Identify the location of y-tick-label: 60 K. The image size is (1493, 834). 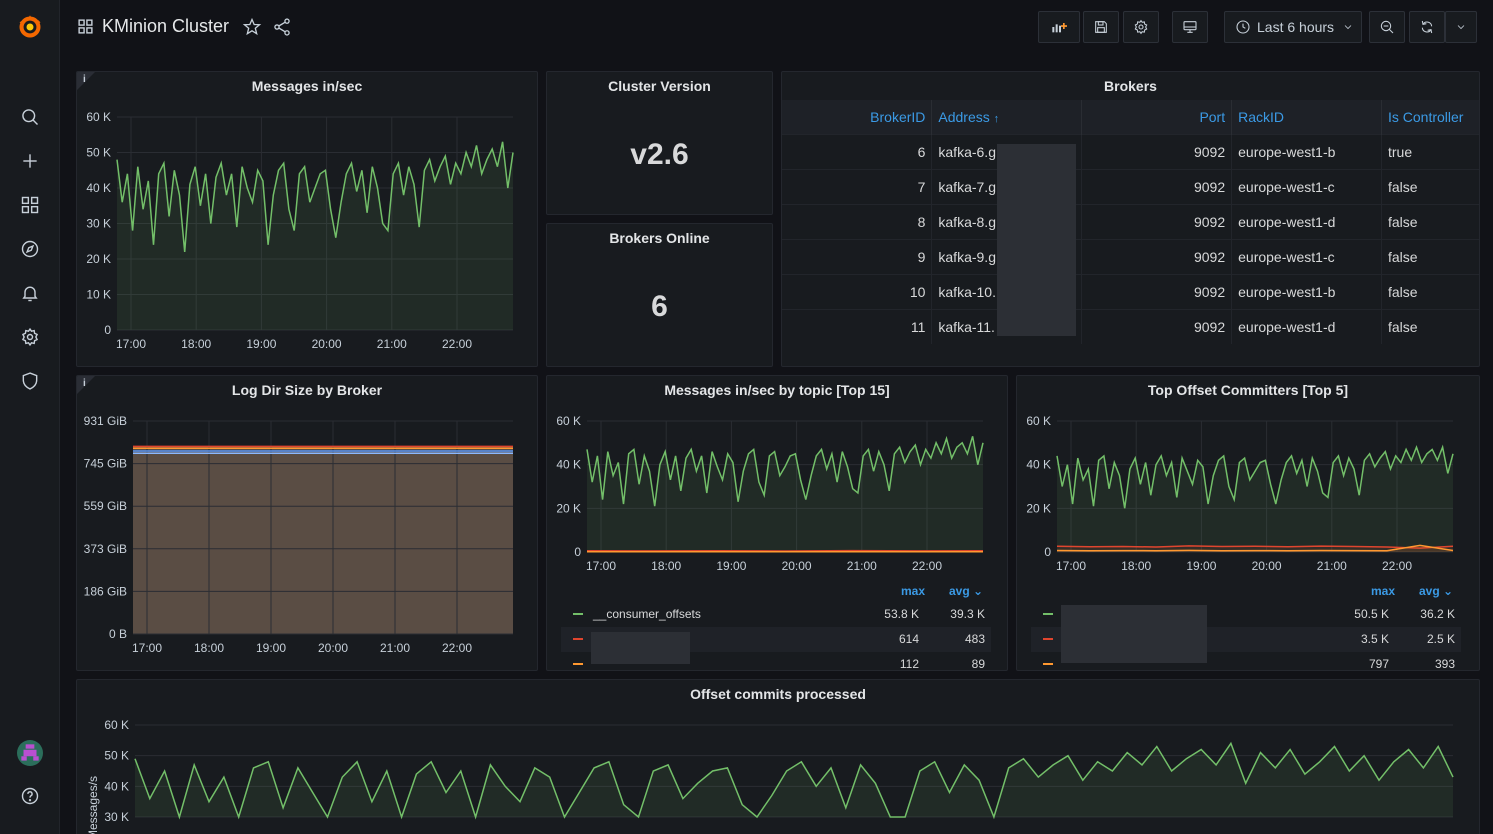
(1038, 421).